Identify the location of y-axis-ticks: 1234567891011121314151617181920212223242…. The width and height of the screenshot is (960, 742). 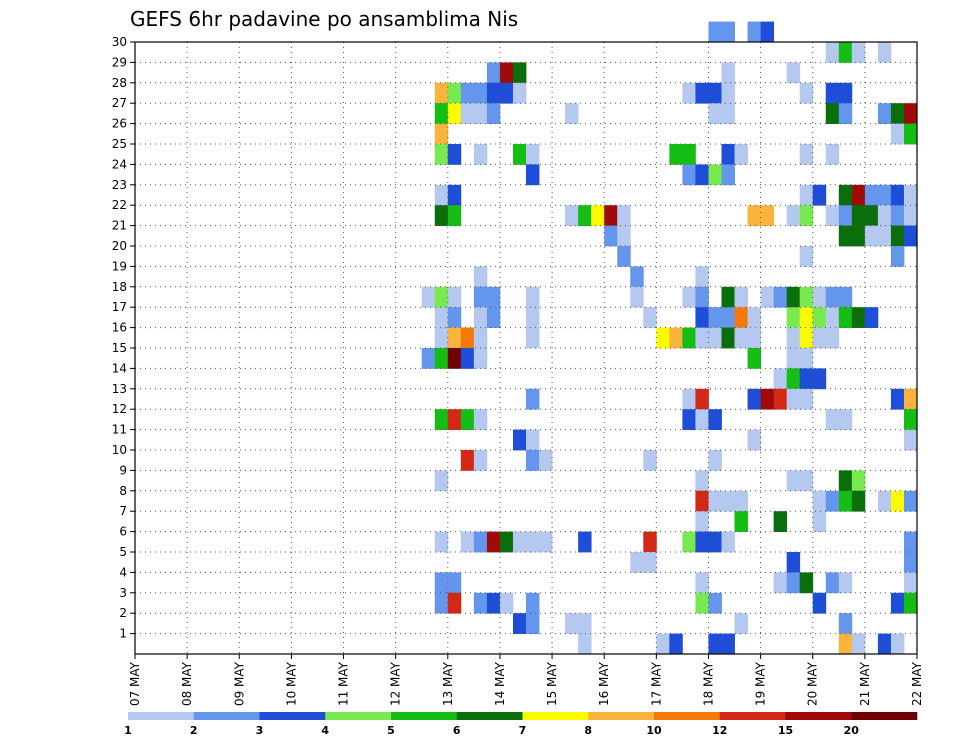
(123, 338).